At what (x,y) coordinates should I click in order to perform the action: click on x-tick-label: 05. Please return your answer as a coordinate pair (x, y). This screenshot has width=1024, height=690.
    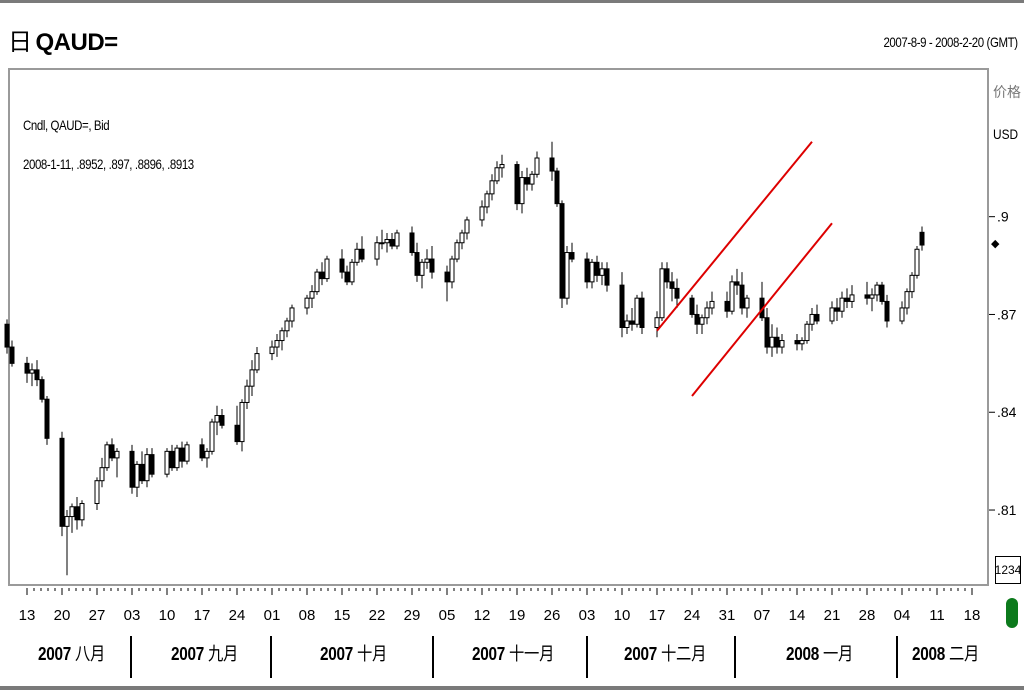
    Looking at the image, I should click on (447, 615).